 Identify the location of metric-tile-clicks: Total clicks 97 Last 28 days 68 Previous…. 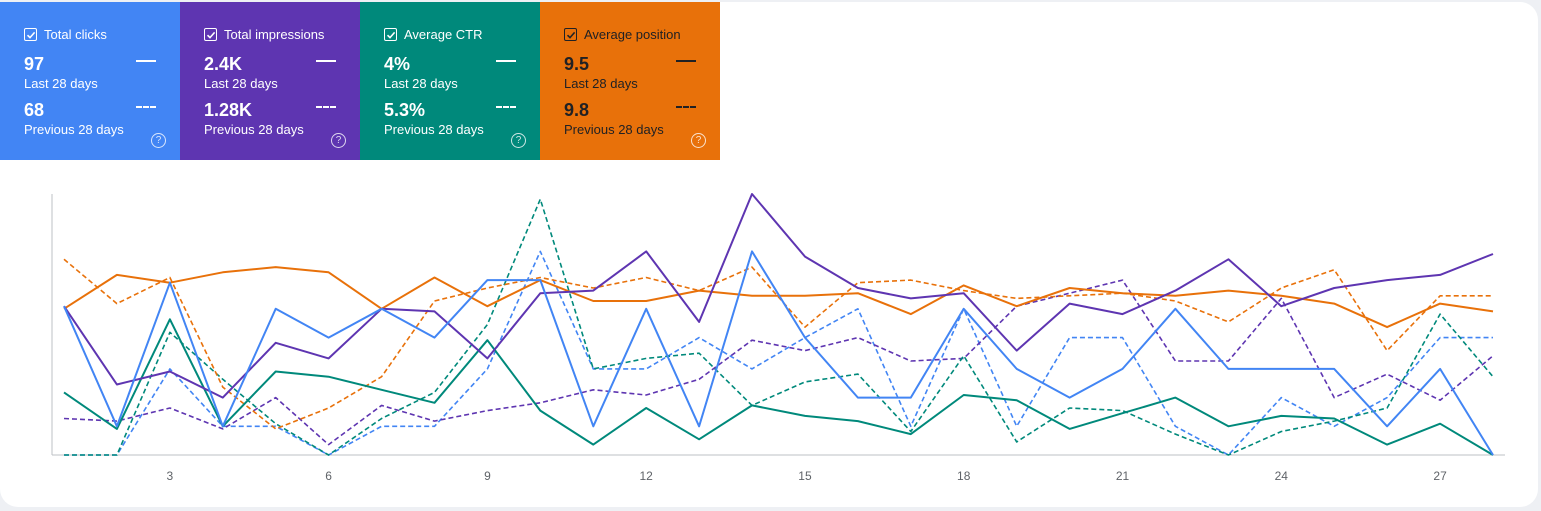
(90, 81).